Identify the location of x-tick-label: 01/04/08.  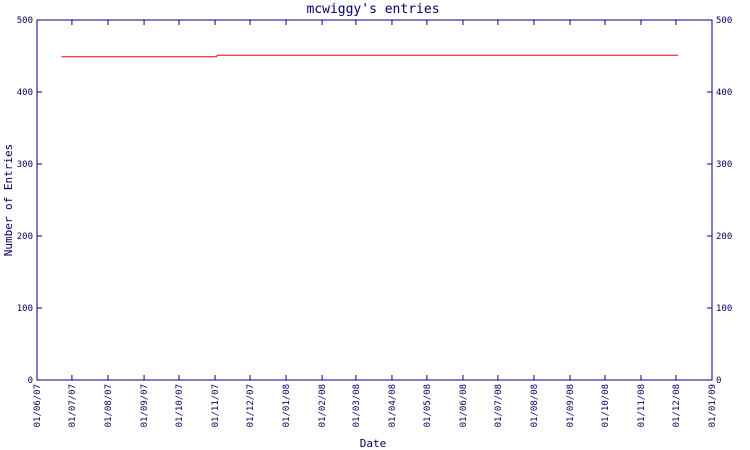
(393, 405).